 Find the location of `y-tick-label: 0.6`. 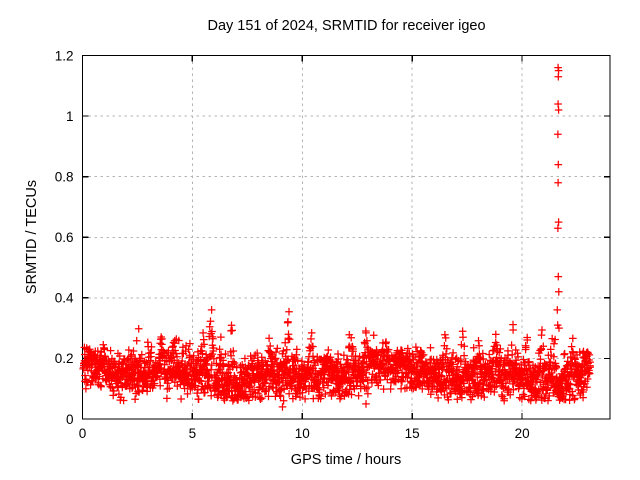

y-tick-label: 0.6 is located at coordinates (64, 237).